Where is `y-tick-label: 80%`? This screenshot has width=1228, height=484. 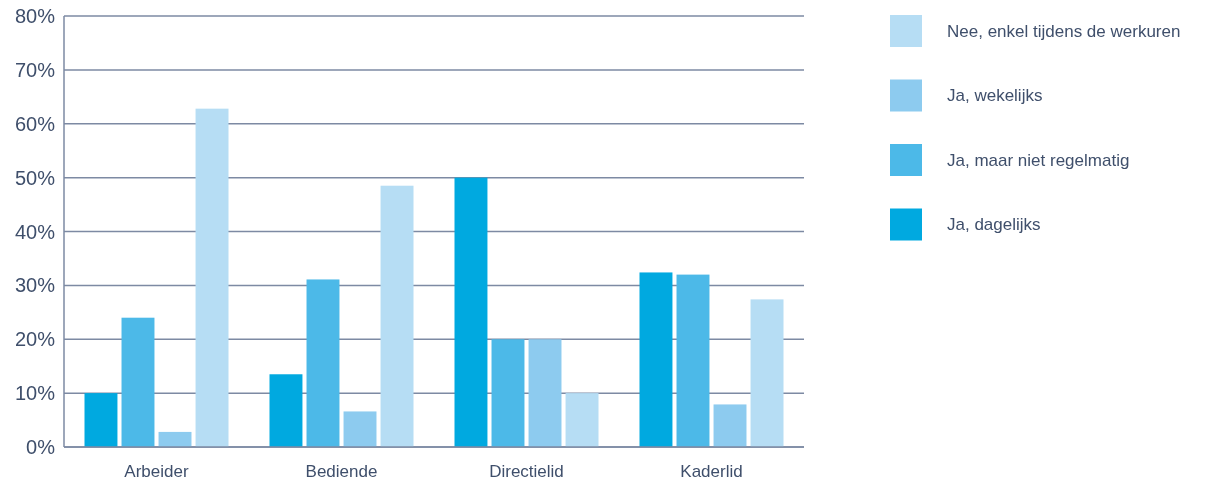 y-tick-label: 80% is located at coordinates (35, 16).